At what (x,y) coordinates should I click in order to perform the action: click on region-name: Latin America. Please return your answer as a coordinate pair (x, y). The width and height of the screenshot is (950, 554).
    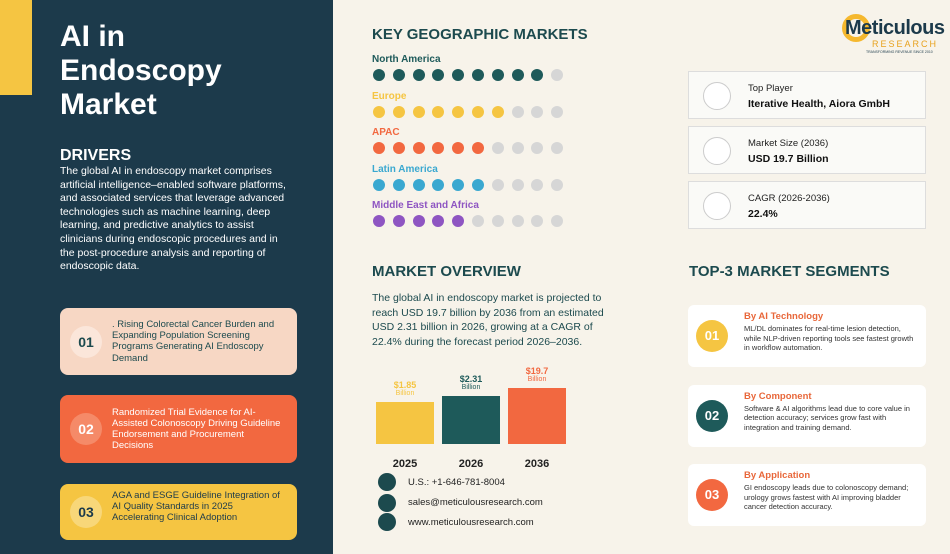
    Looking at the image, I should click on (405, 169).